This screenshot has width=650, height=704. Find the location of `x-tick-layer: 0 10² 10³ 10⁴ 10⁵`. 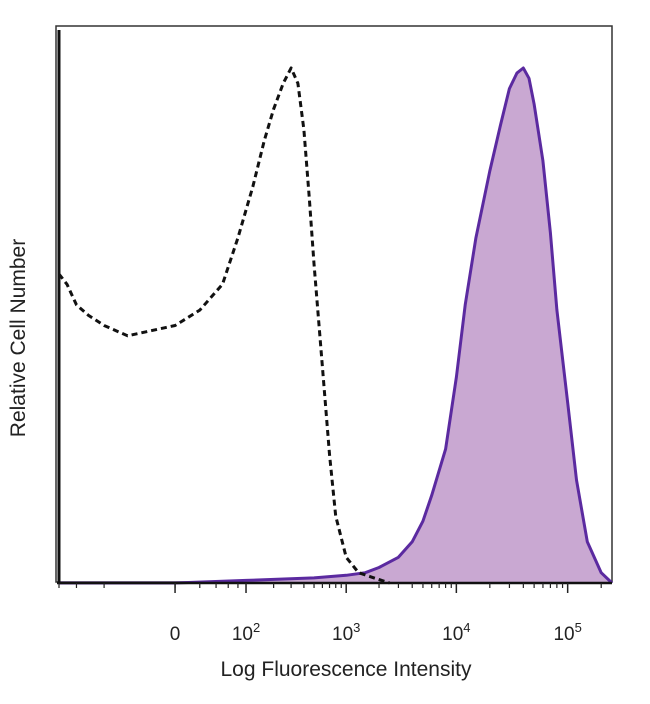

x-tick-layer: 0 10² 10³ 10⁴ 10⁵ is located at coordinates (330, 614).